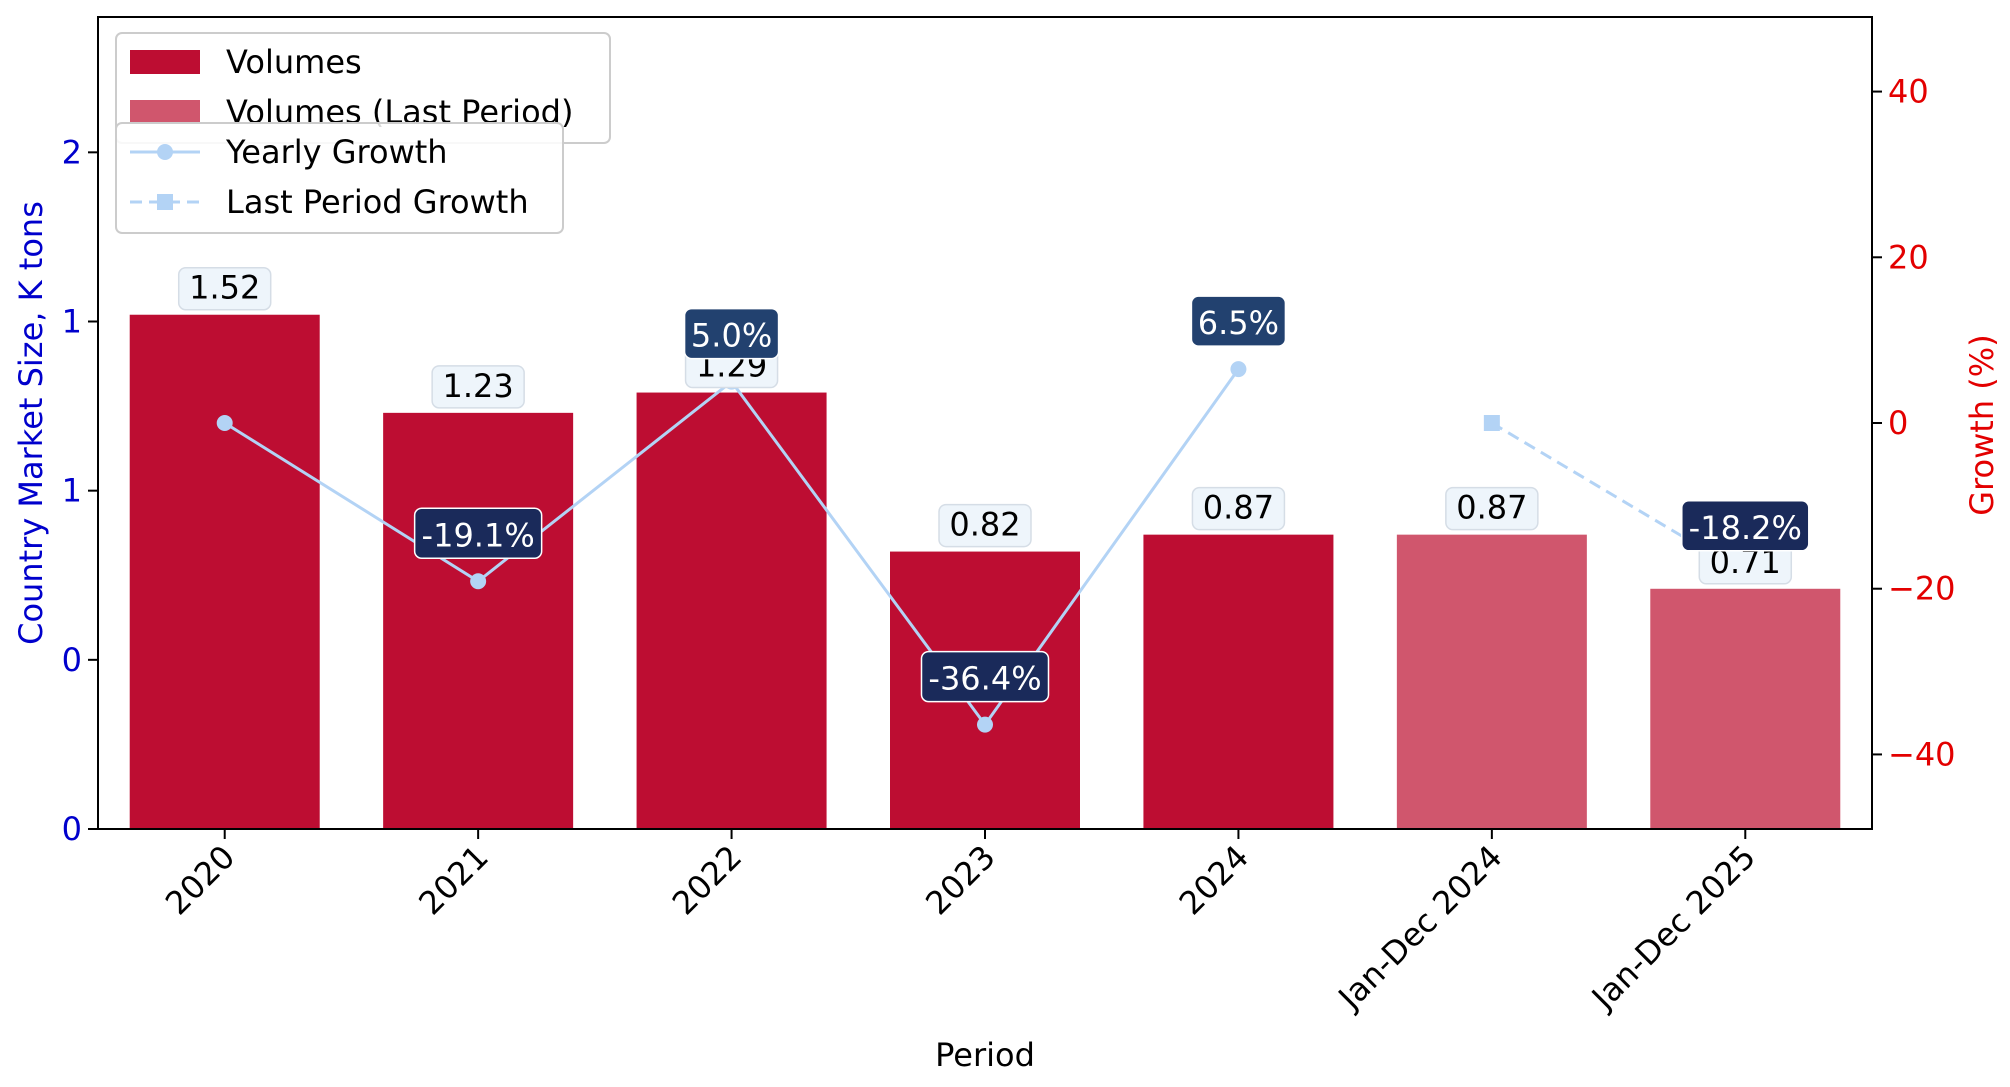  What do you see at coordinates (200, 880) in the screenshot?
I see `x-tick-label: 2020` at bounding box center [200, 880].